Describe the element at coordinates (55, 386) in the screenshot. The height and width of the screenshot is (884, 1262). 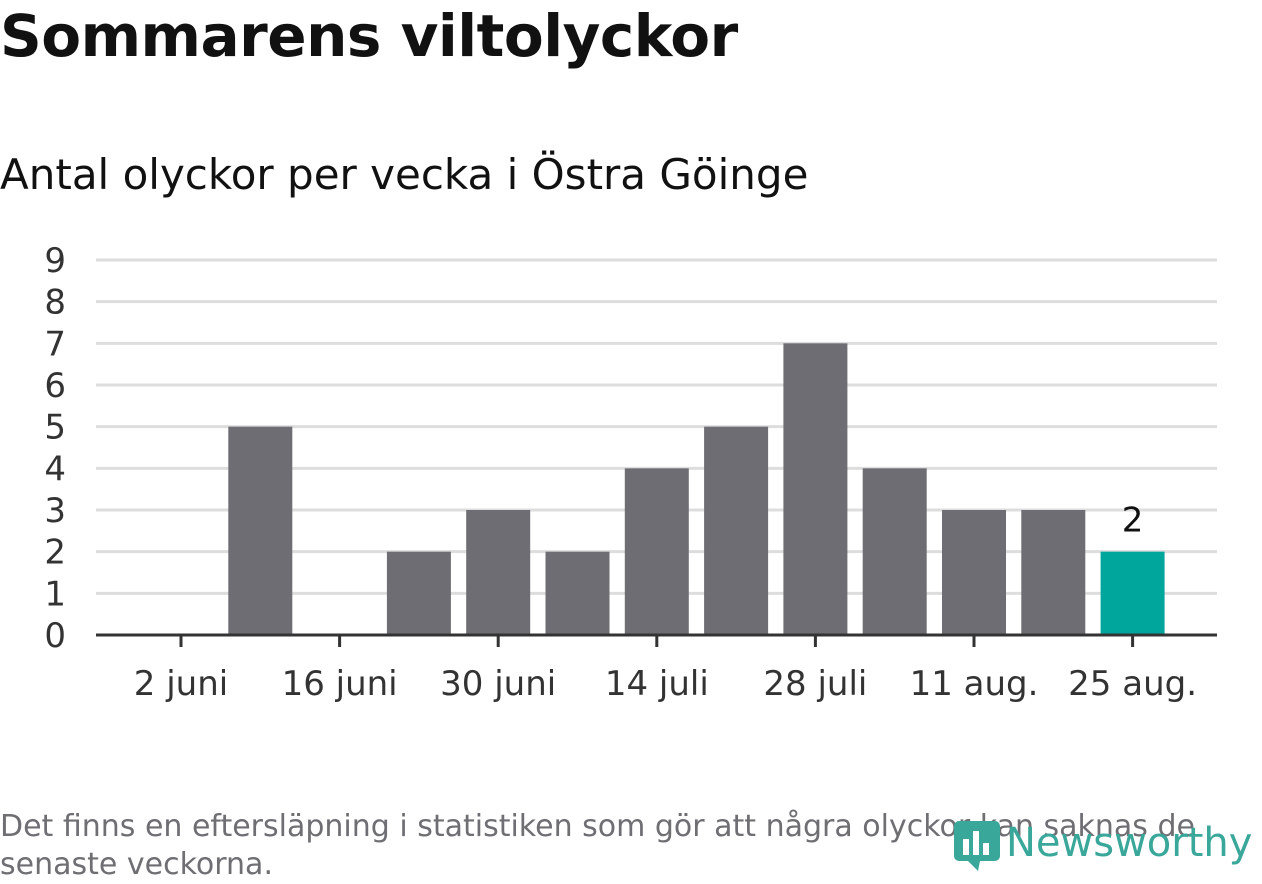
I see `y-tick-label: 6` at that location.